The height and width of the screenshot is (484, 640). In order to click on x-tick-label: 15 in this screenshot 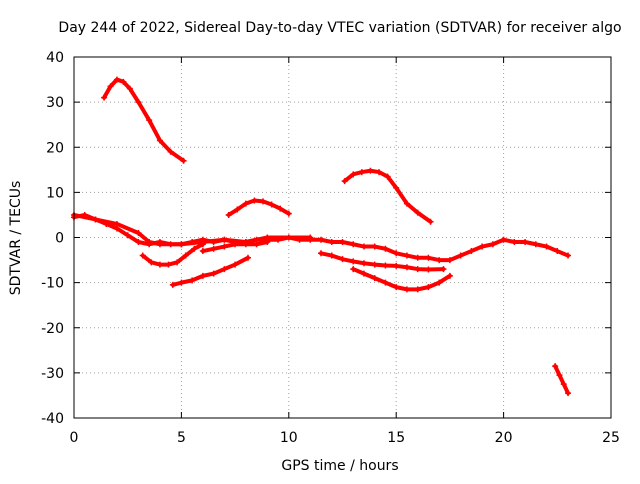, I will do `click(396, 438)`.